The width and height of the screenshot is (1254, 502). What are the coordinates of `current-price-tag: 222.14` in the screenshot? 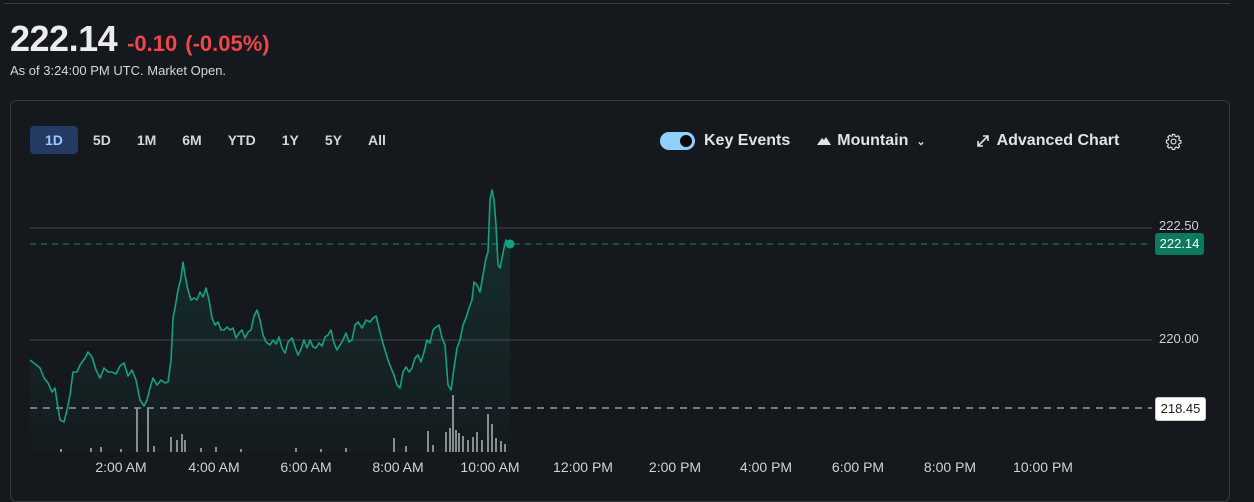 It's located at (1179, 244).